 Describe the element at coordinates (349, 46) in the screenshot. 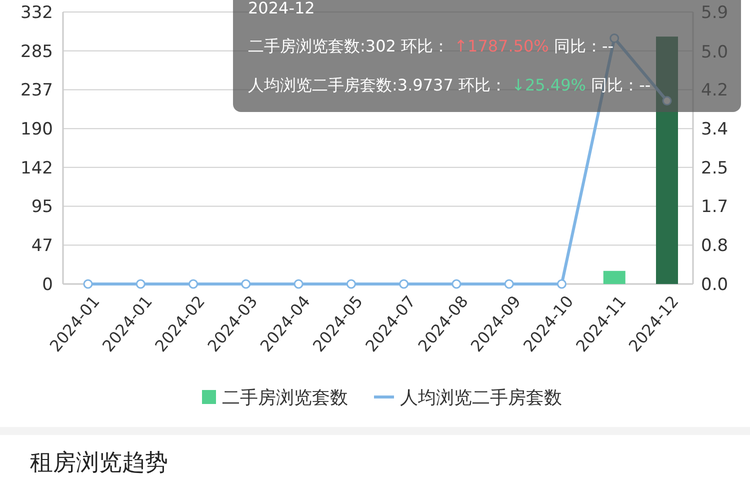

I see `annotation: 二手房浏览套数:302 环比：` at that location.